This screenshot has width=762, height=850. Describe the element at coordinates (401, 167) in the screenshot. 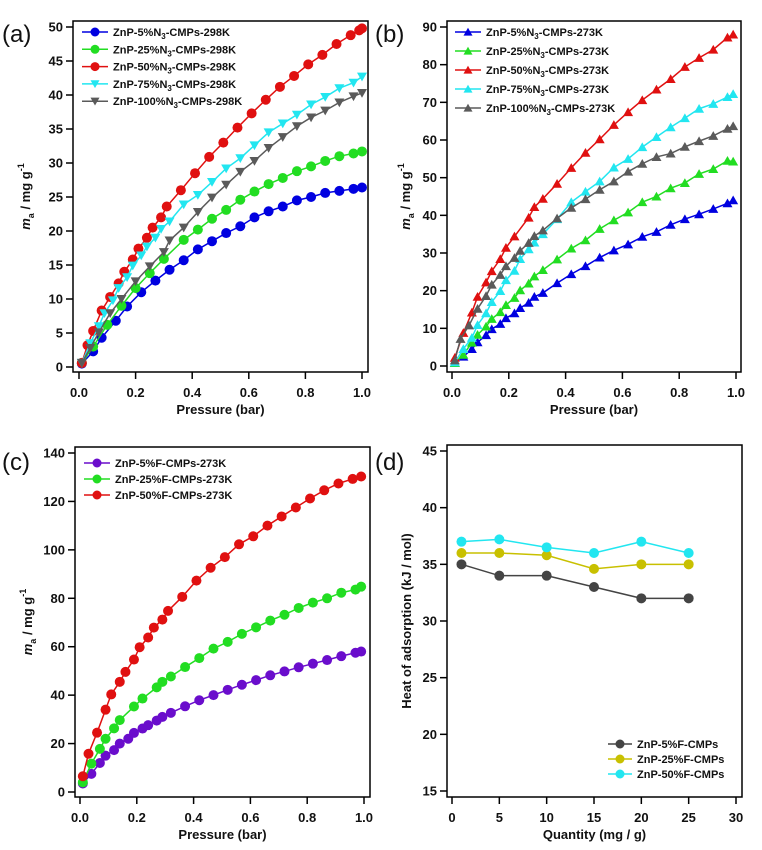

I see `y-axis-title-sup: -1` at that location.